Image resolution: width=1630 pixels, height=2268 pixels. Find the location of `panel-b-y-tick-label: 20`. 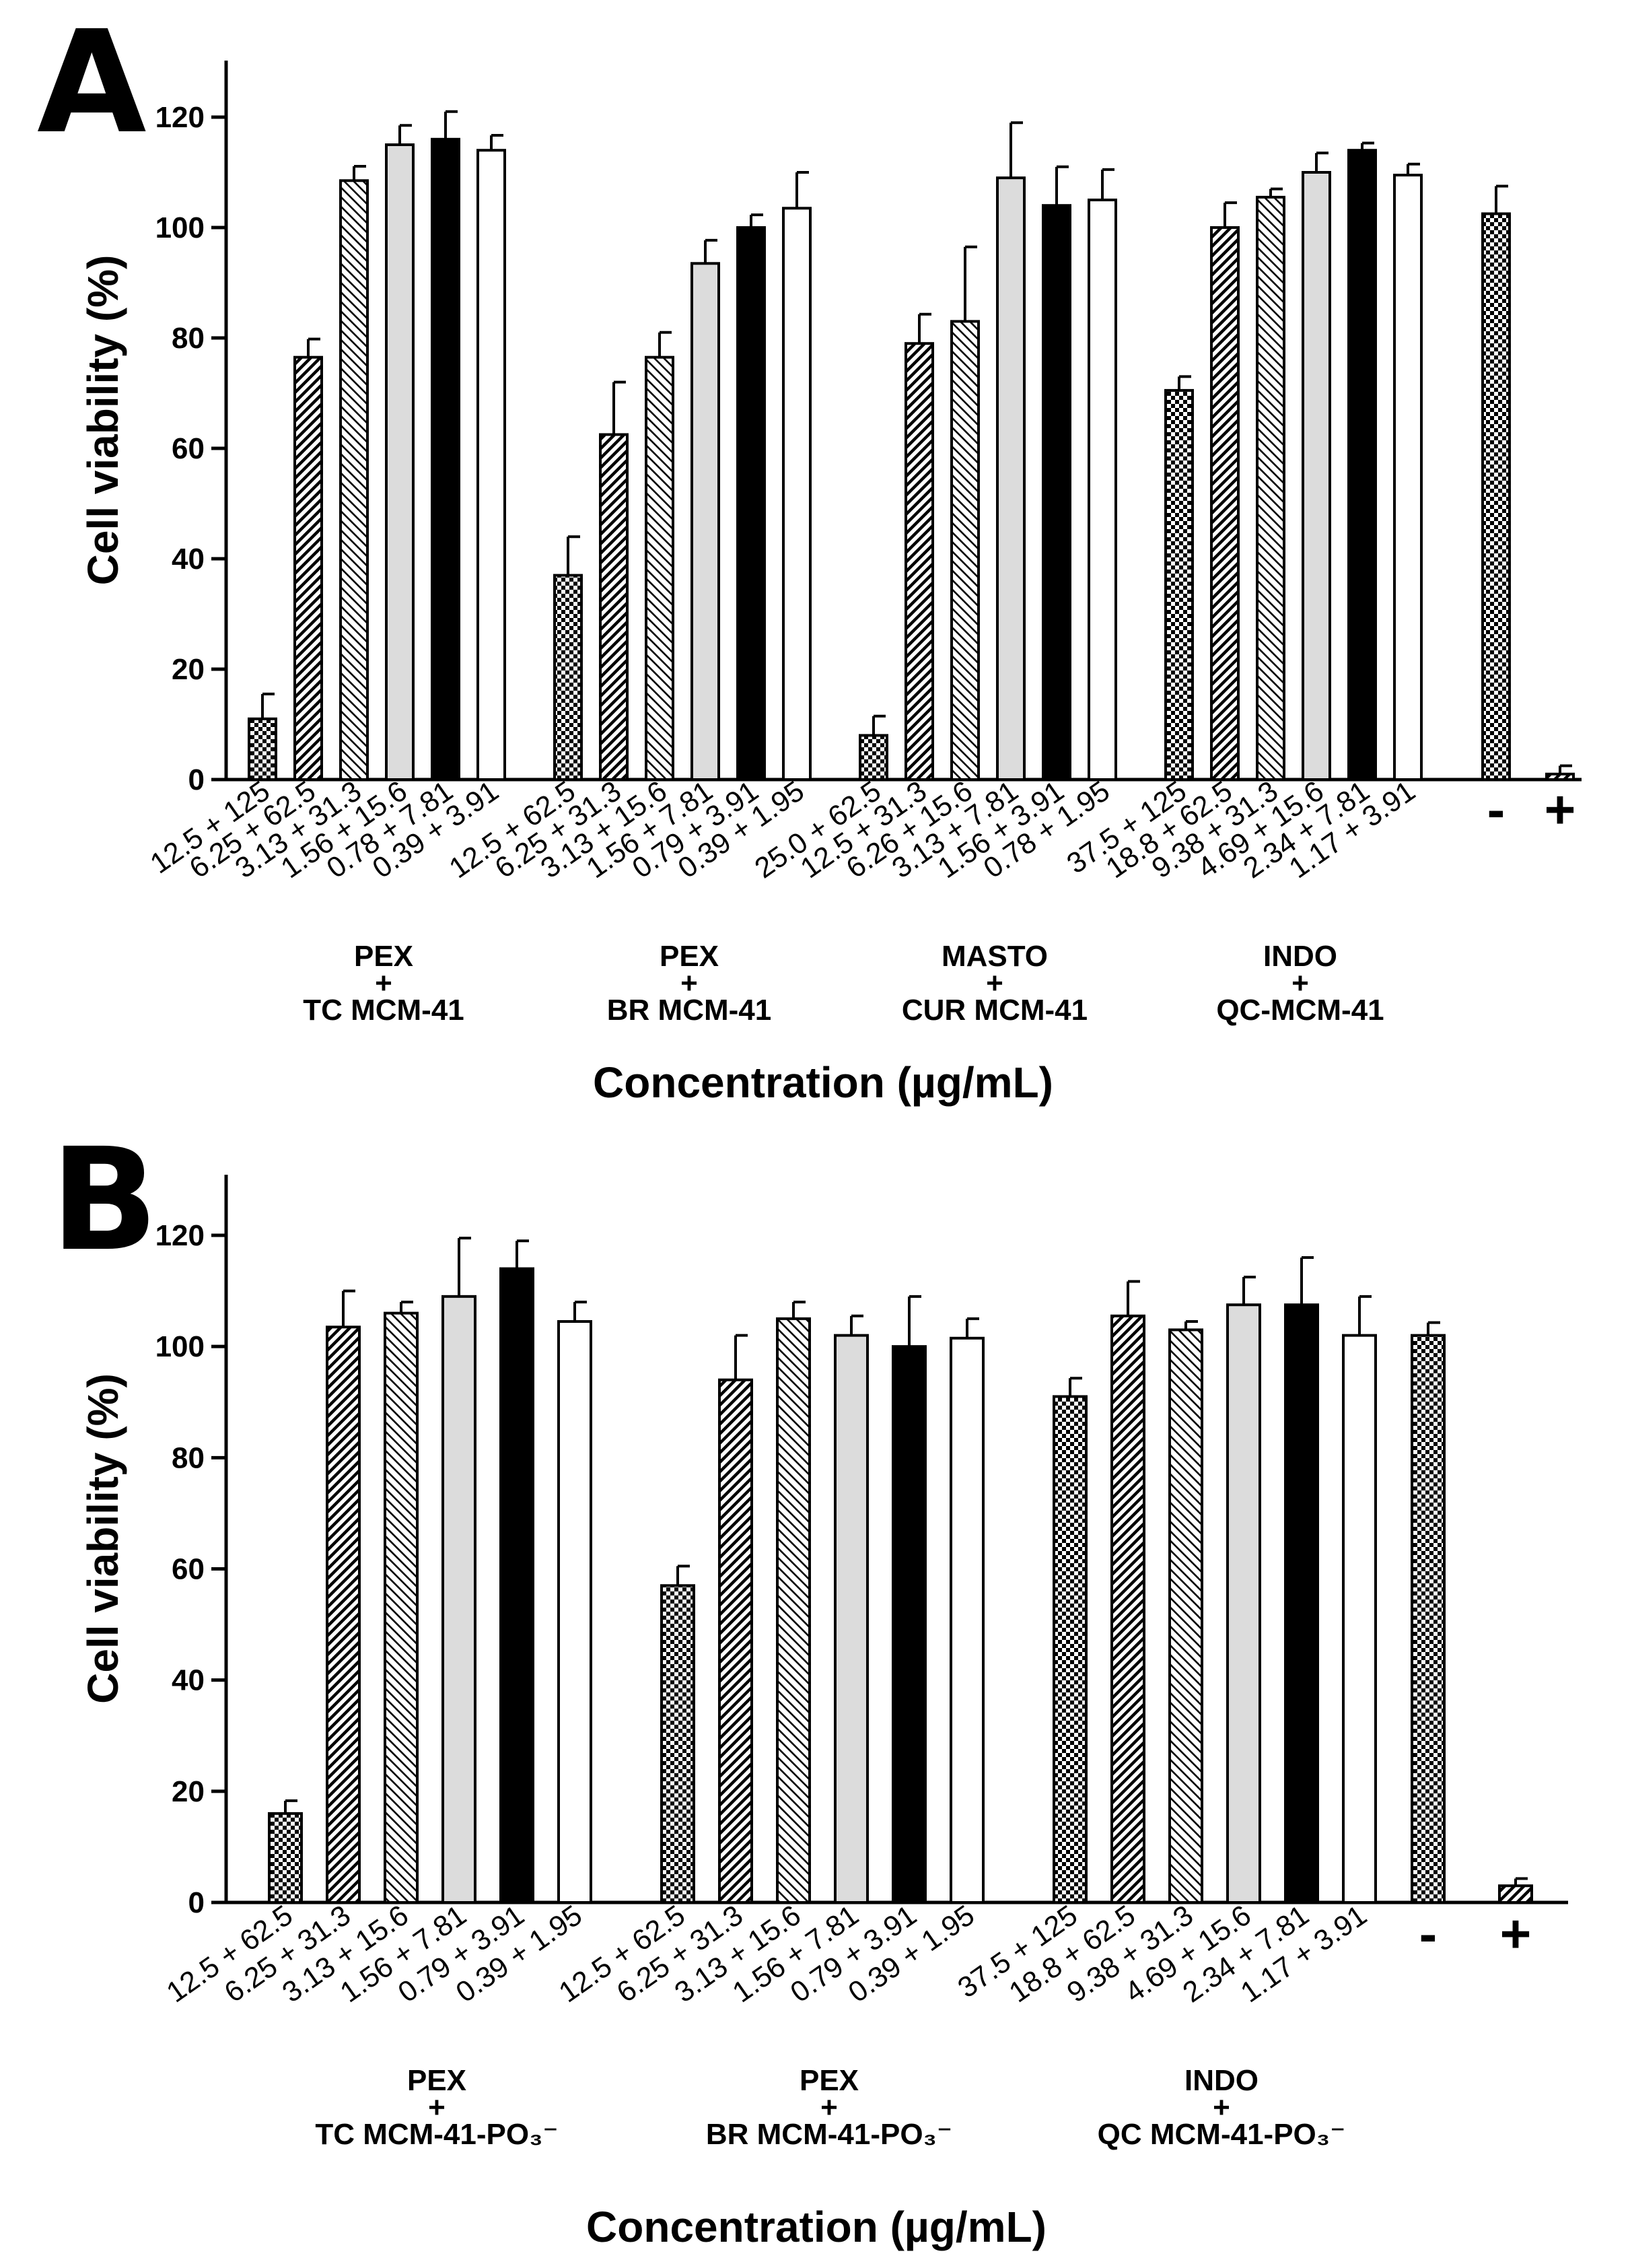

panel-b-y-tick-label: 20 is located at coordinates (188, 1791).